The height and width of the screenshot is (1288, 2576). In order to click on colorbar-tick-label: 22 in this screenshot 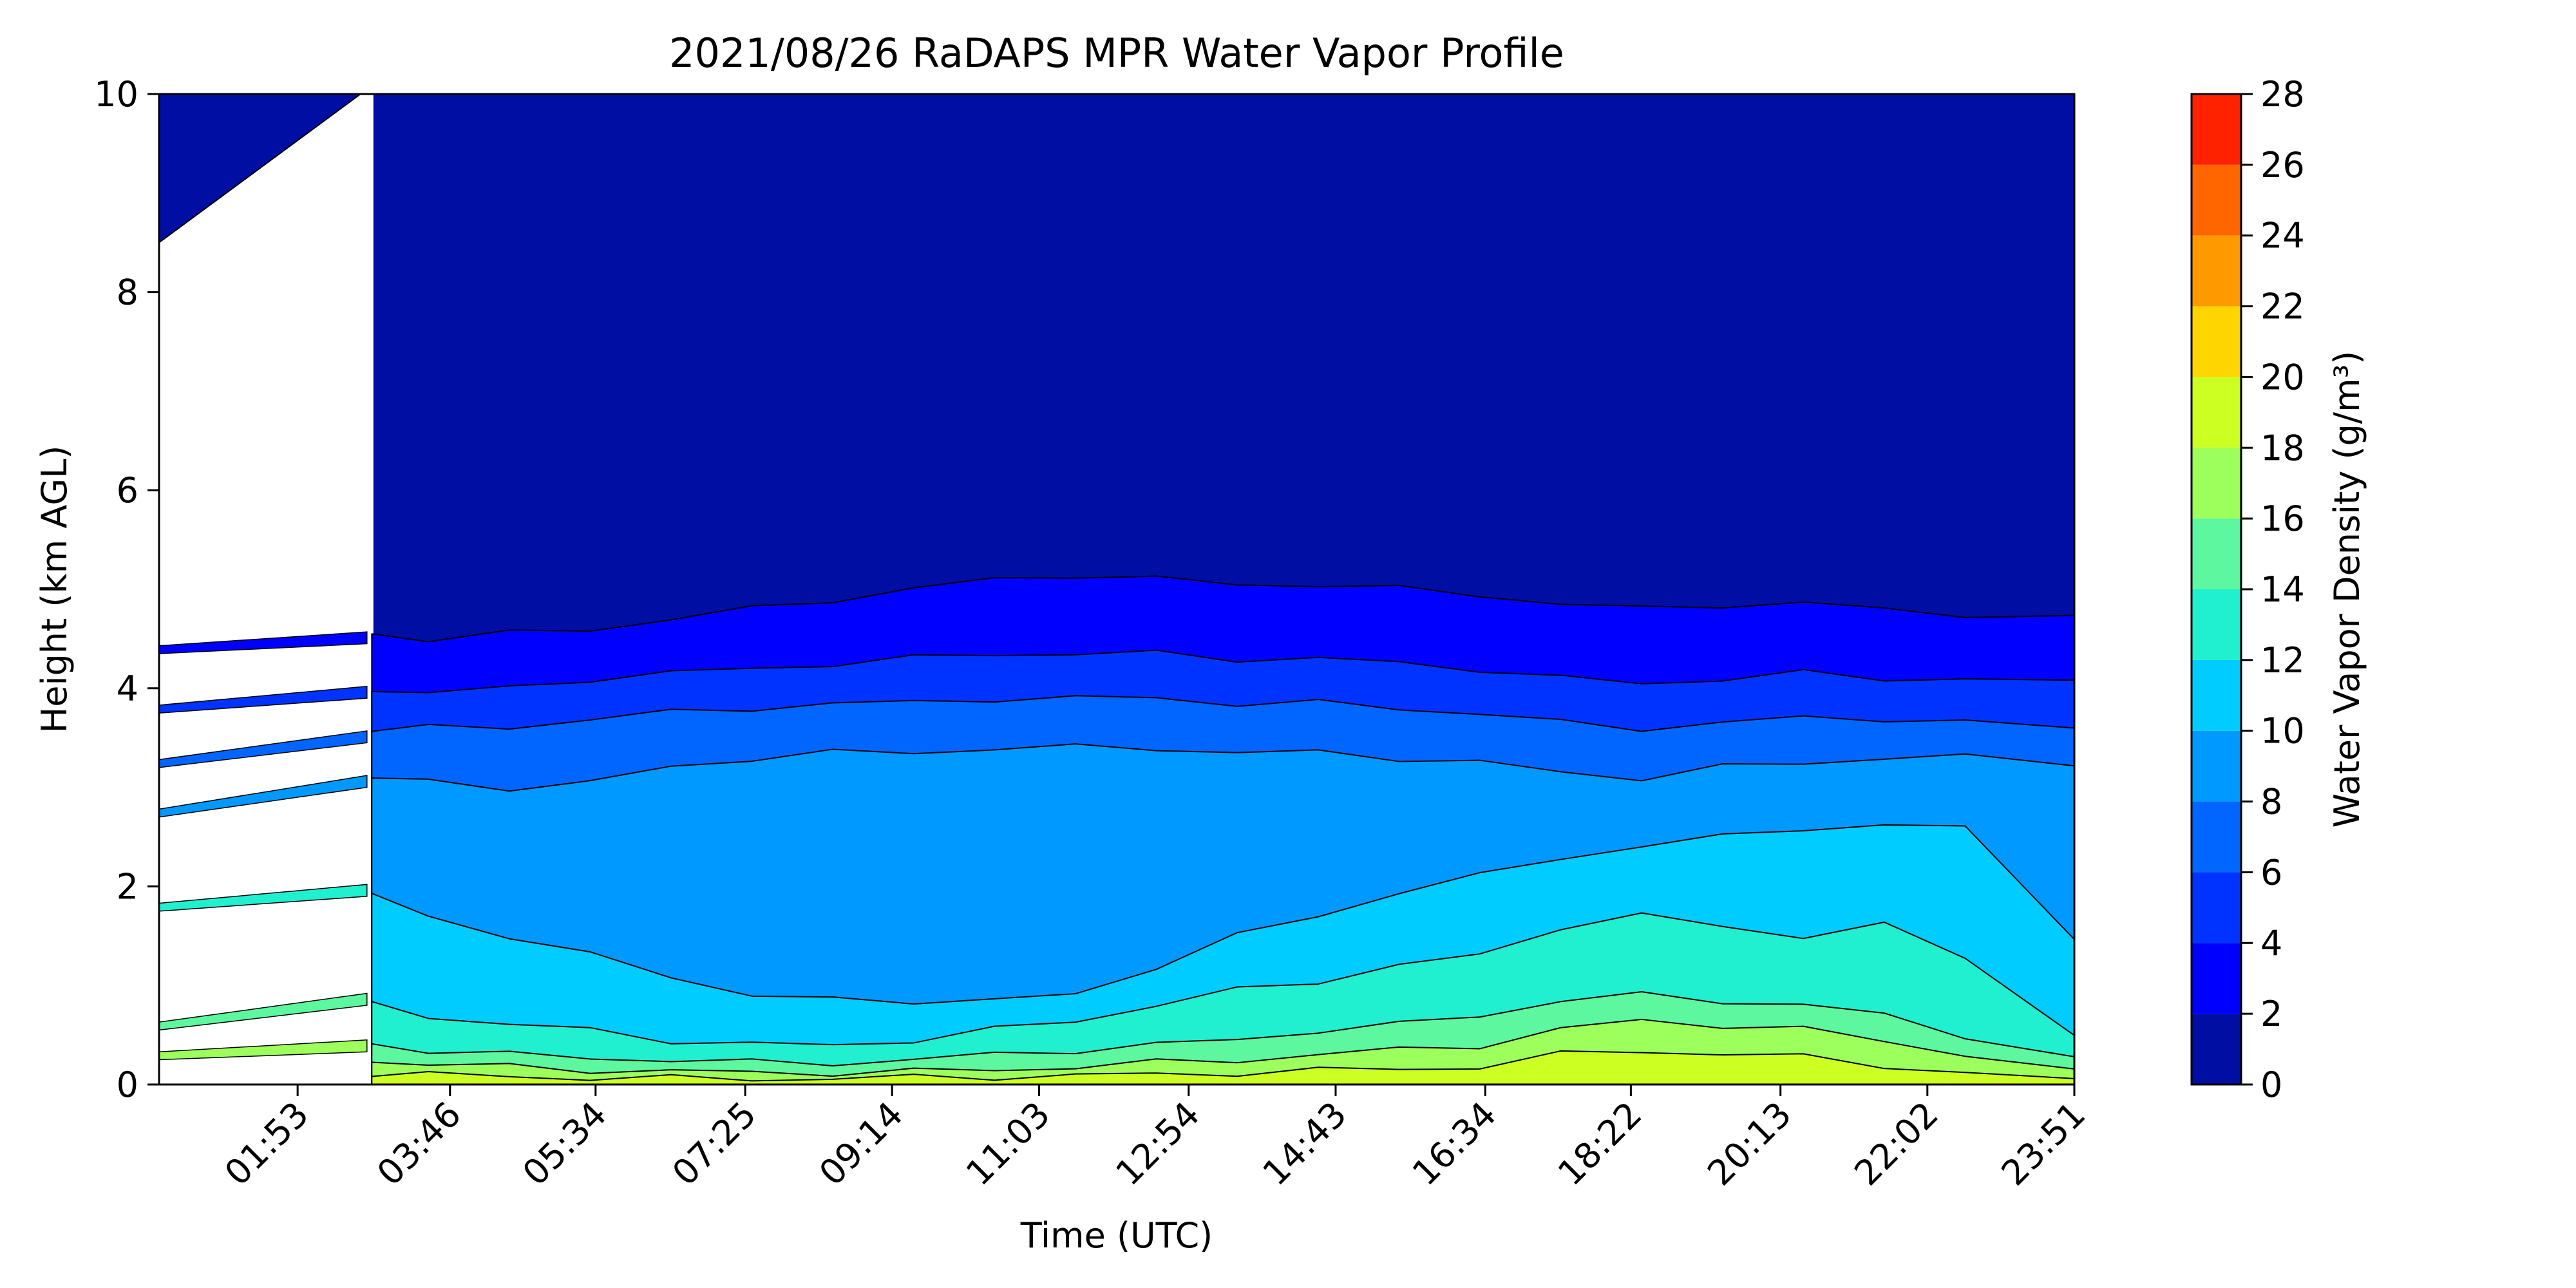, I will do `click(2282, 307)`.